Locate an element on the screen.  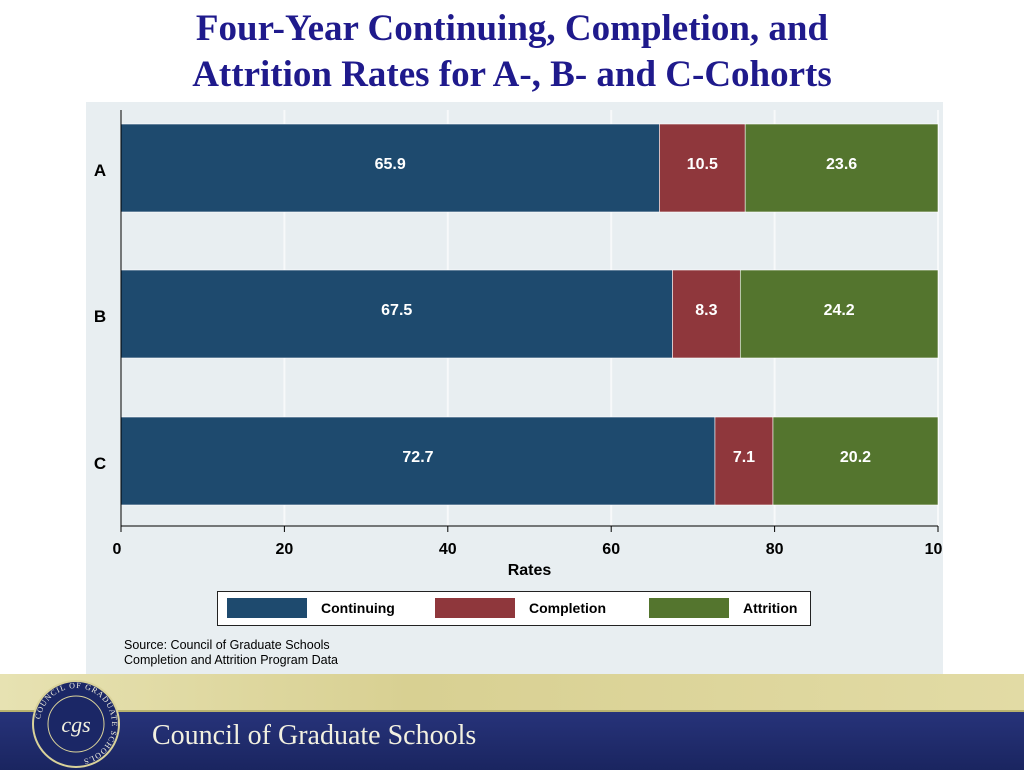
bar-A-completion is located at coordinates (702, 168).